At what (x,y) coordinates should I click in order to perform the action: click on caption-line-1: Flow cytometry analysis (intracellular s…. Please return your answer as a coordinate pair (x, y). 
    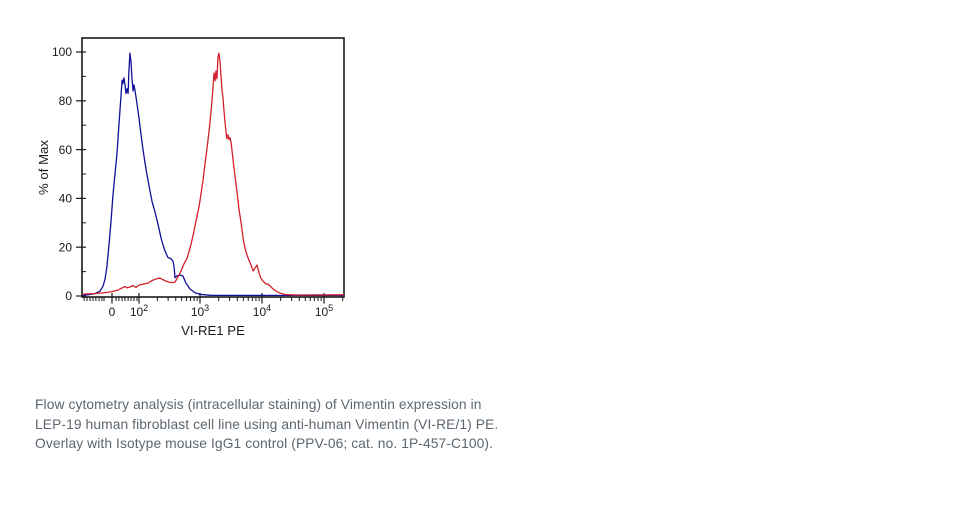
    Looking at the image, I should click on (258, 404).